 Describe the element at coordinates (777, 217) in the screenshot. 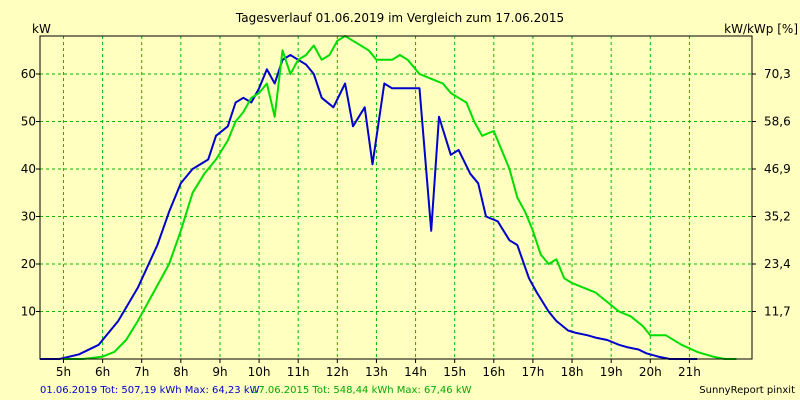

I see `y-tick-label-right: 35,2` at that location.